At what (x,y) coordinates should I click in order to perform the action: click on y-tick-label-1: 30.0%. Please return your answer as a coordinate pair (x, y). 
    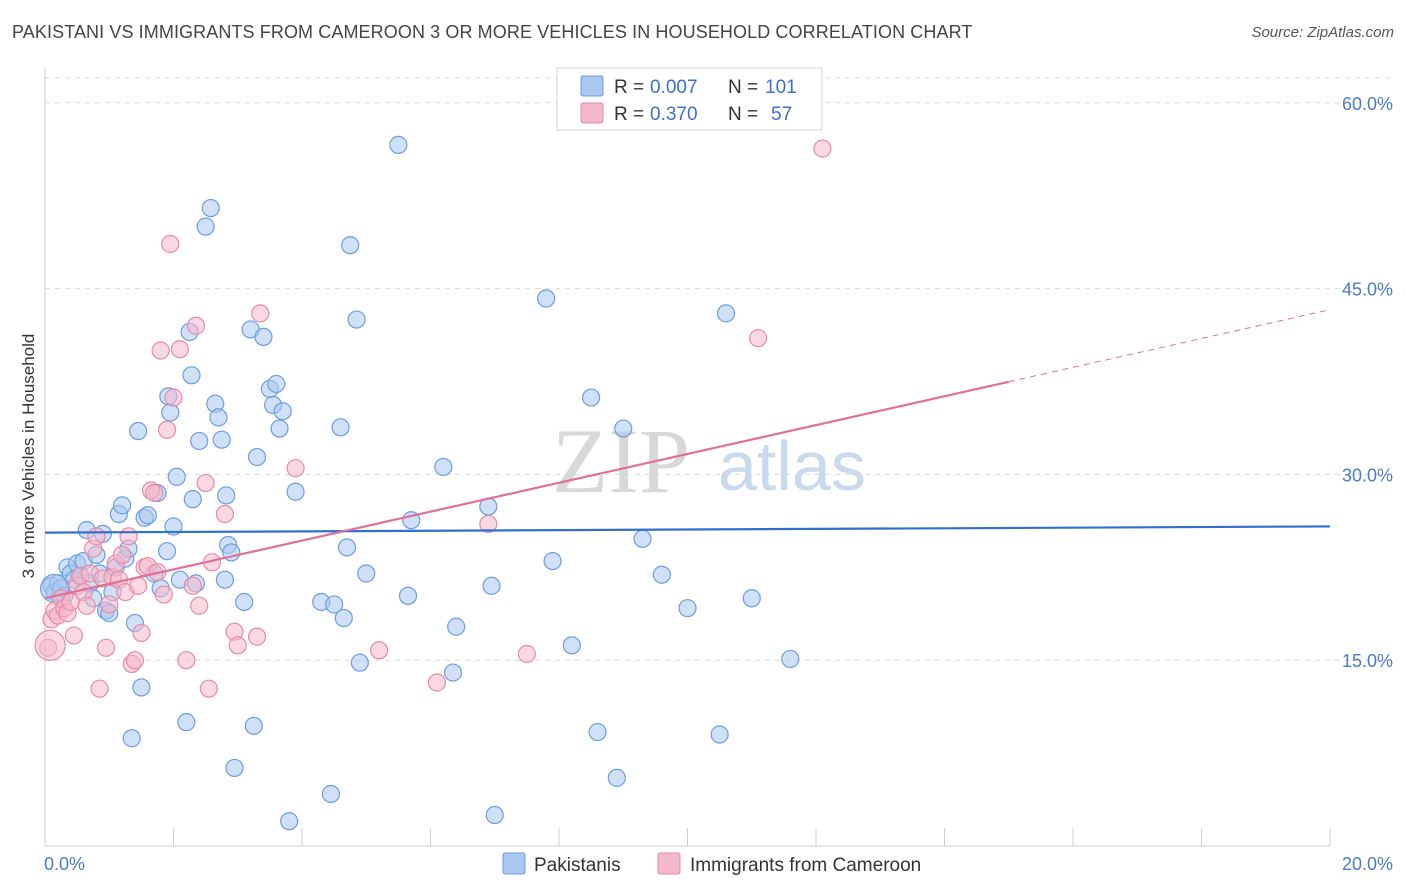
    Looking at the image, I should click on (1367, 475).